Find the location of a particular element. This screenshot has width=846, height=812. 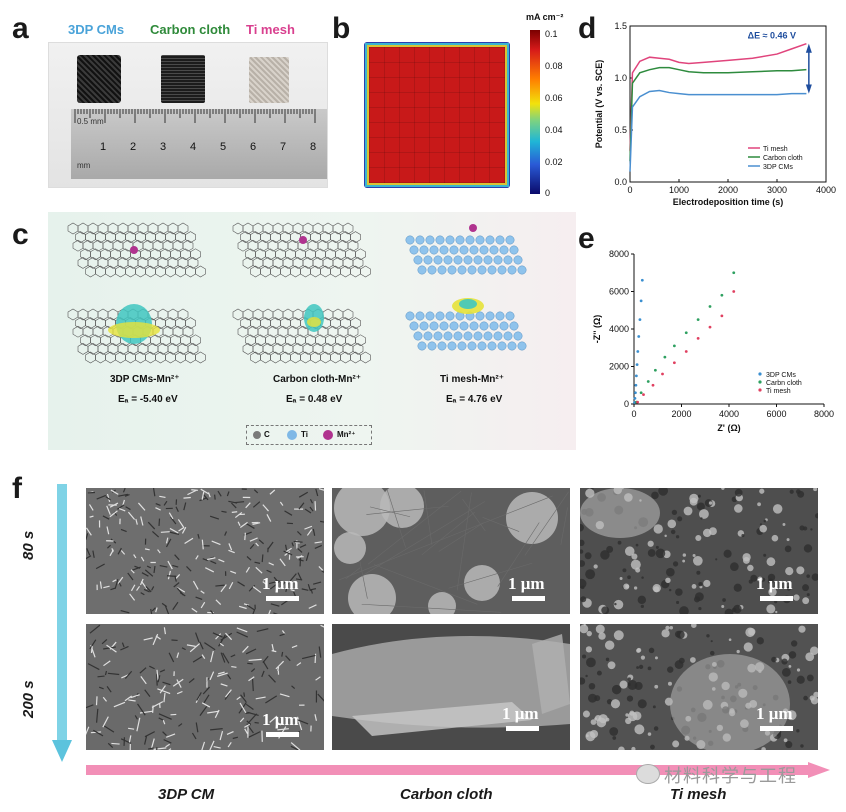

legend-label-mn: Mn²⁺ is located at coordinates (346, 434).